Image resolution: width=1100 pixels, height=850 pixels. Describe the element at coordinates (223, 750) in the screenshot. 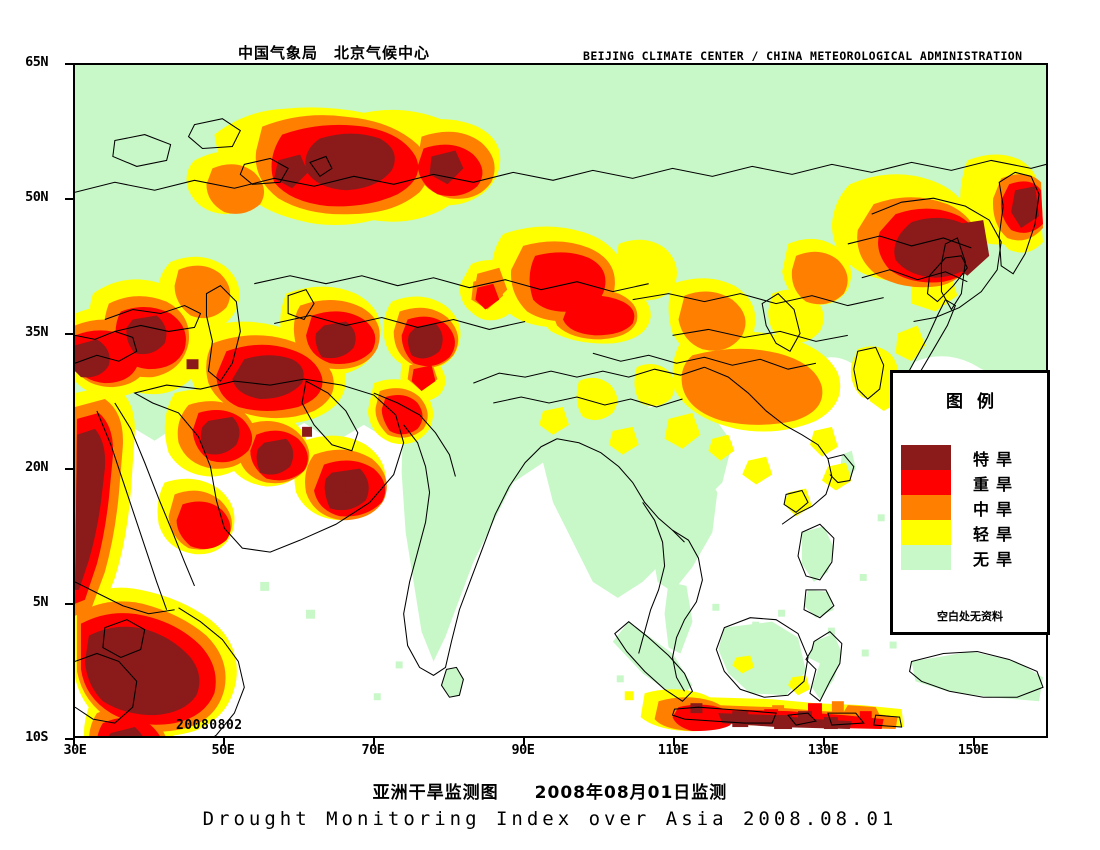

I see `x-tick-label-50e: 50E` at that location.